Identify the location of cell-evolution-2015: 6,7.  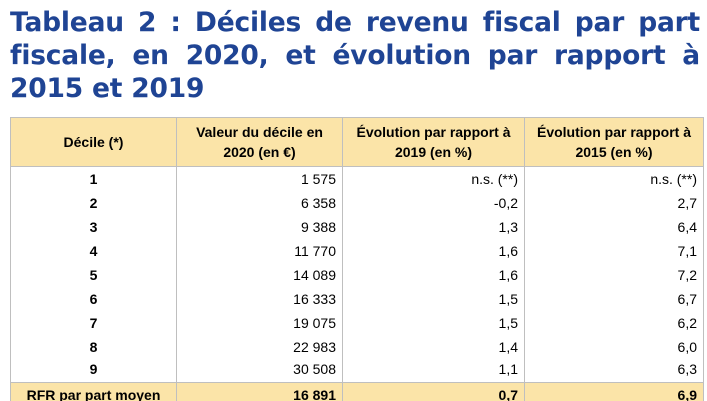
(614, 298).